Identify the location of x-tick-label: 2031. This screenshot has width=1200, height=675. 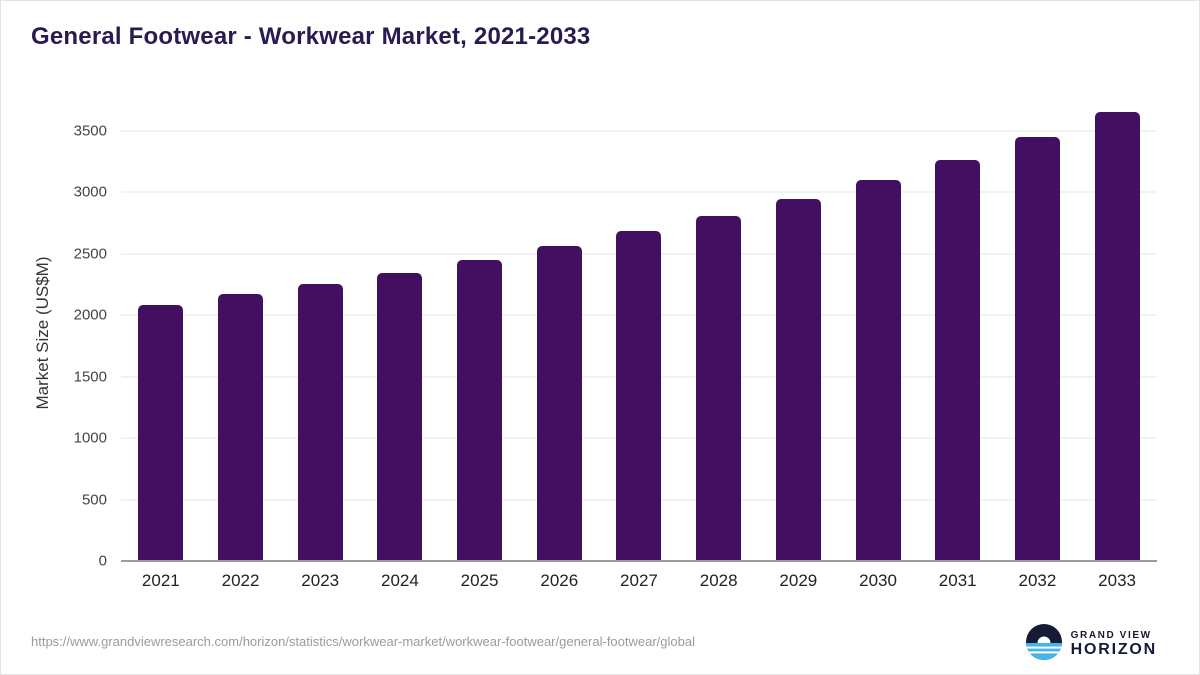
(957, 580).